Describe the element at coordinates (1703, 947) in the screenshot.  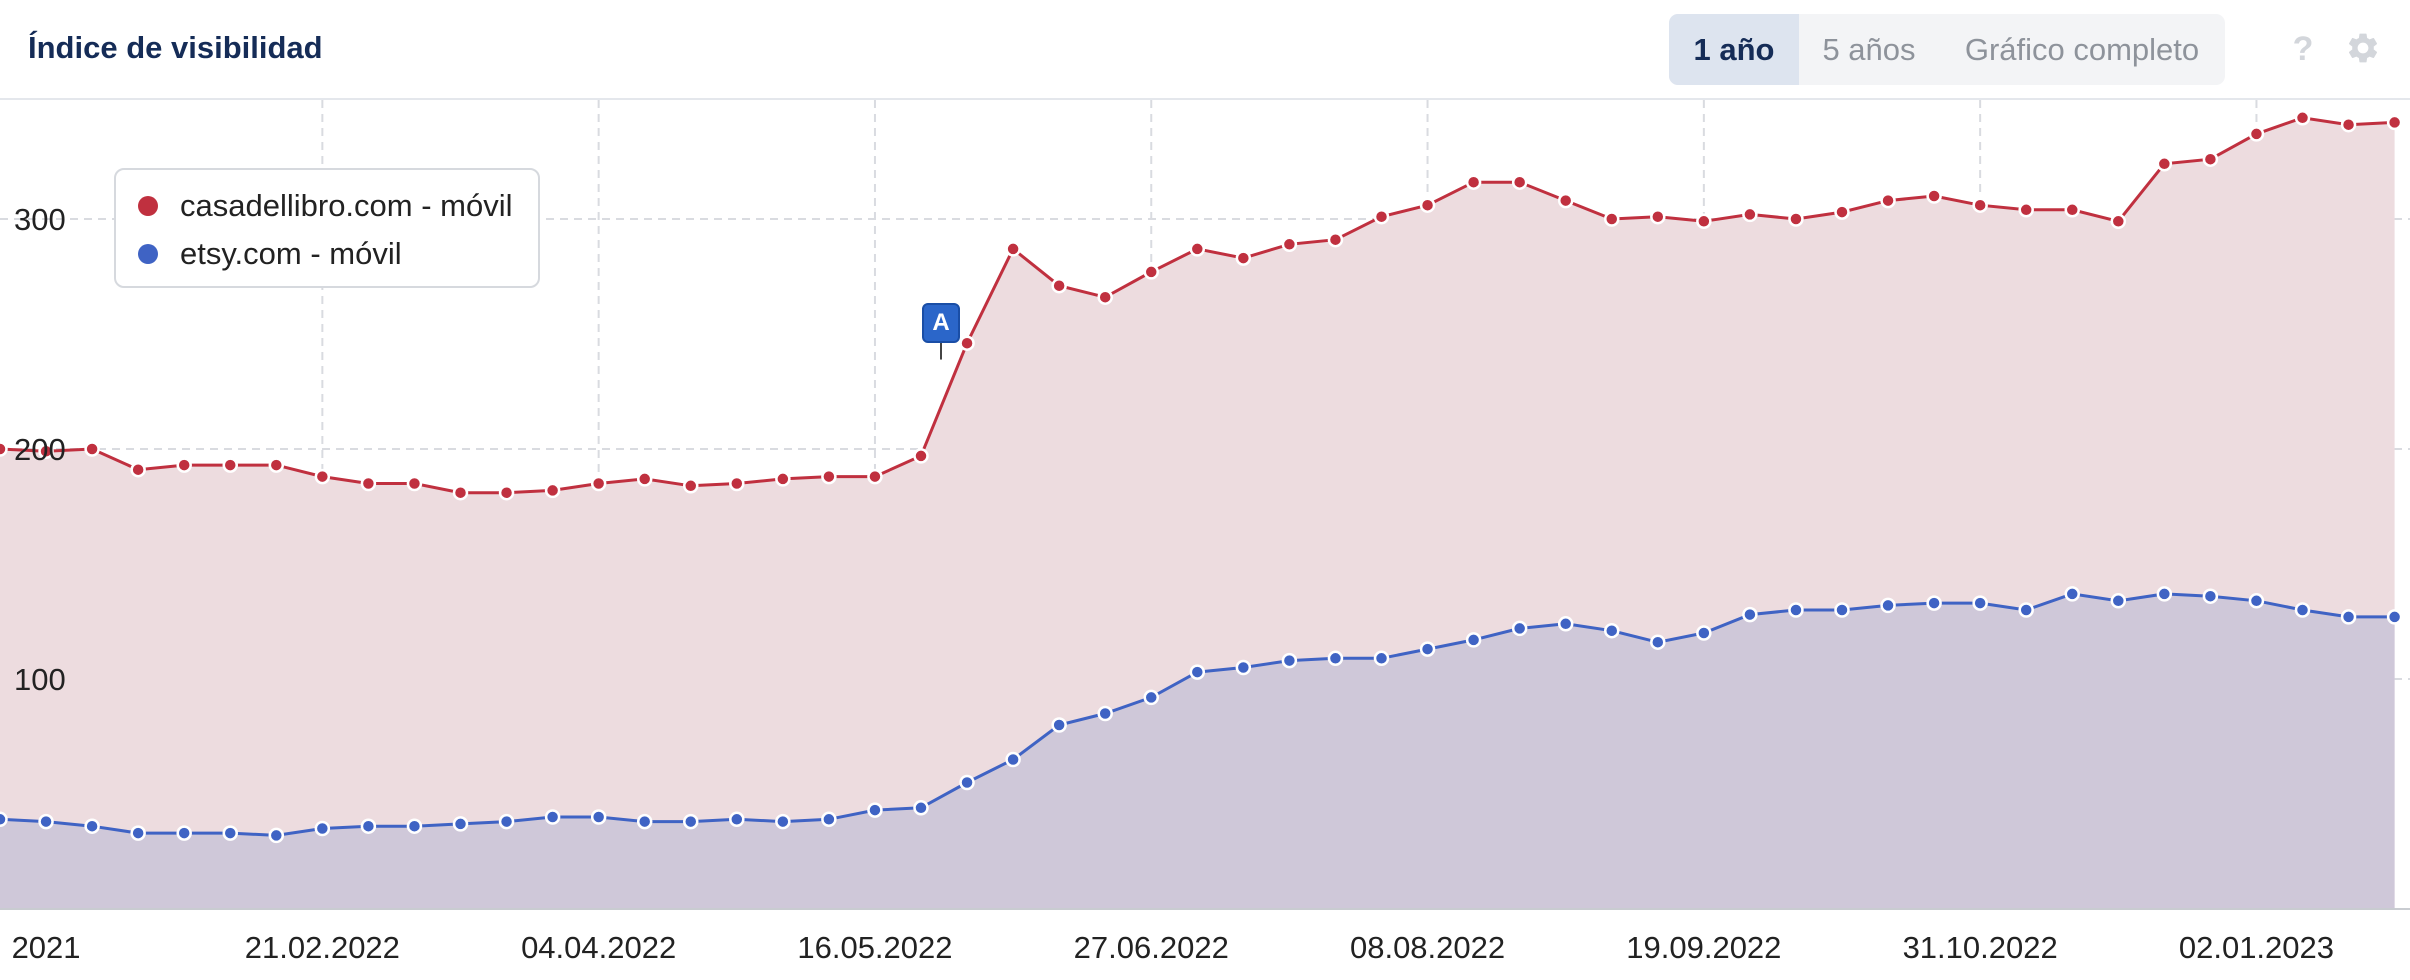
I see `x-tick-label: 19.09.2022` at that location.